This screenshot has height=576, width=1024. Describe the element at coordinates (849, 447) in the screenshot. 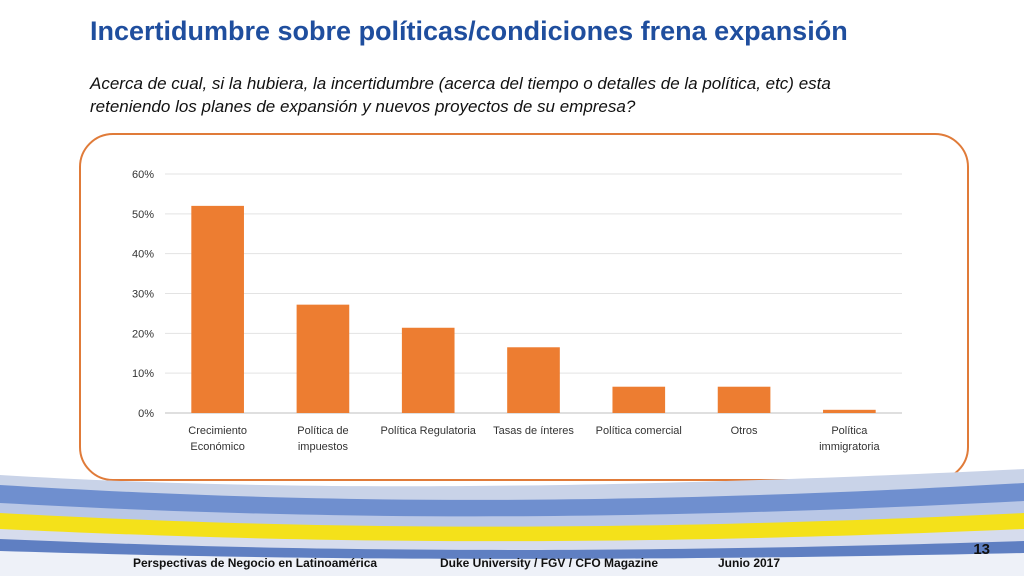

I see `x-category-label: immigratoria` at that location.